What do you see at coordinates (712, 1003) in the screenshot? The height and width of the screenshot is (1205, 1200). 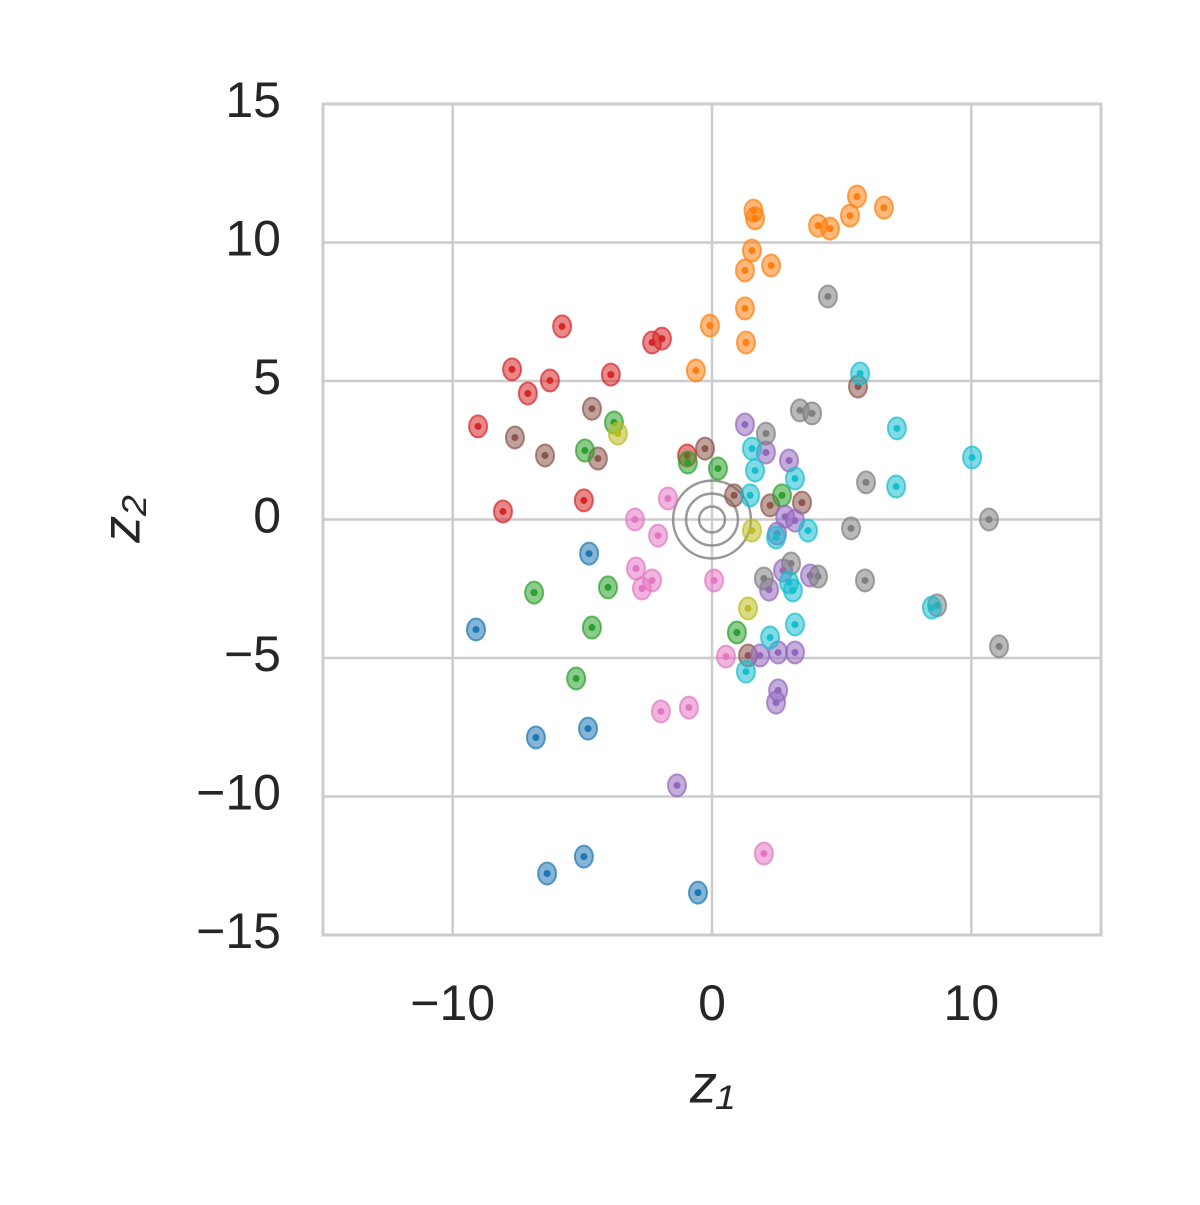 I see `x-tick-label: 0` at bounding box center [712, 1003].